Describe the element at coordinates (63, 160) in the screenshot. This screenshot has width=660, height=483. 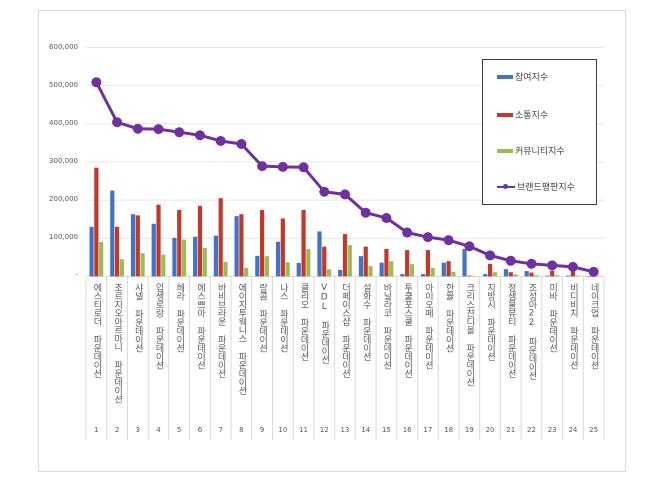
I see `y-tick-label: 300,000` at that location.